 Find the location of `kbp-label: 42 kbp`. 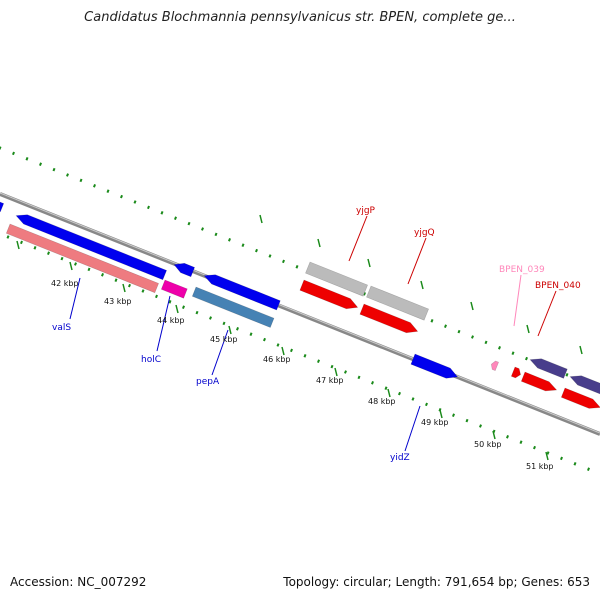

kbp-label: 42 kbp is located at coordinates (65, 283).